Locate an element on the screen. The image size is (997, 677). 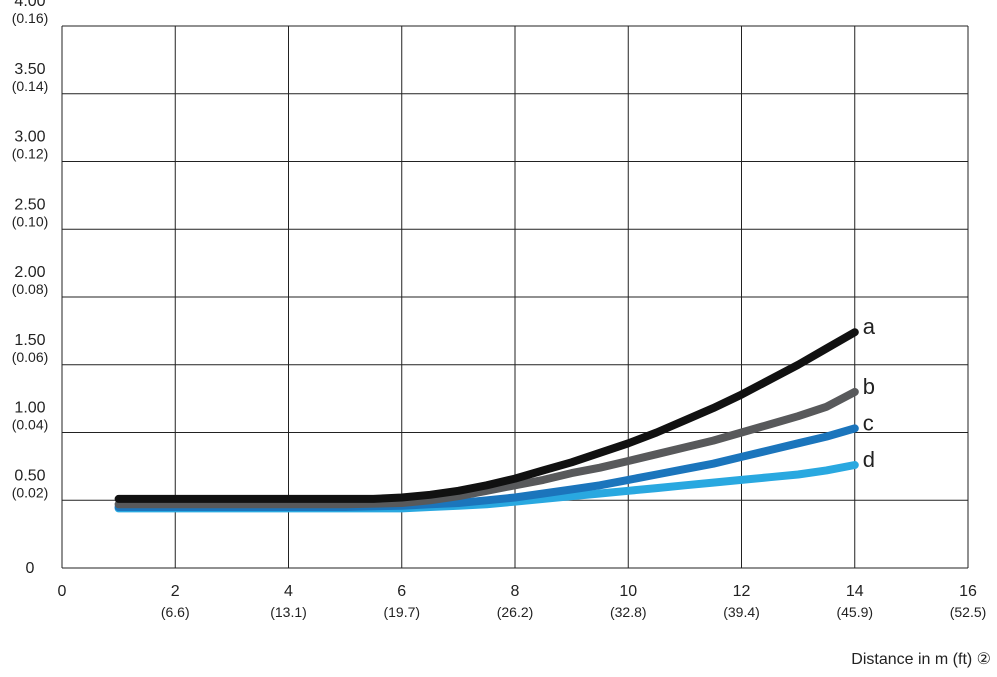
y-tick-sublabel: (0.14) is located at coordinates (30, 86).